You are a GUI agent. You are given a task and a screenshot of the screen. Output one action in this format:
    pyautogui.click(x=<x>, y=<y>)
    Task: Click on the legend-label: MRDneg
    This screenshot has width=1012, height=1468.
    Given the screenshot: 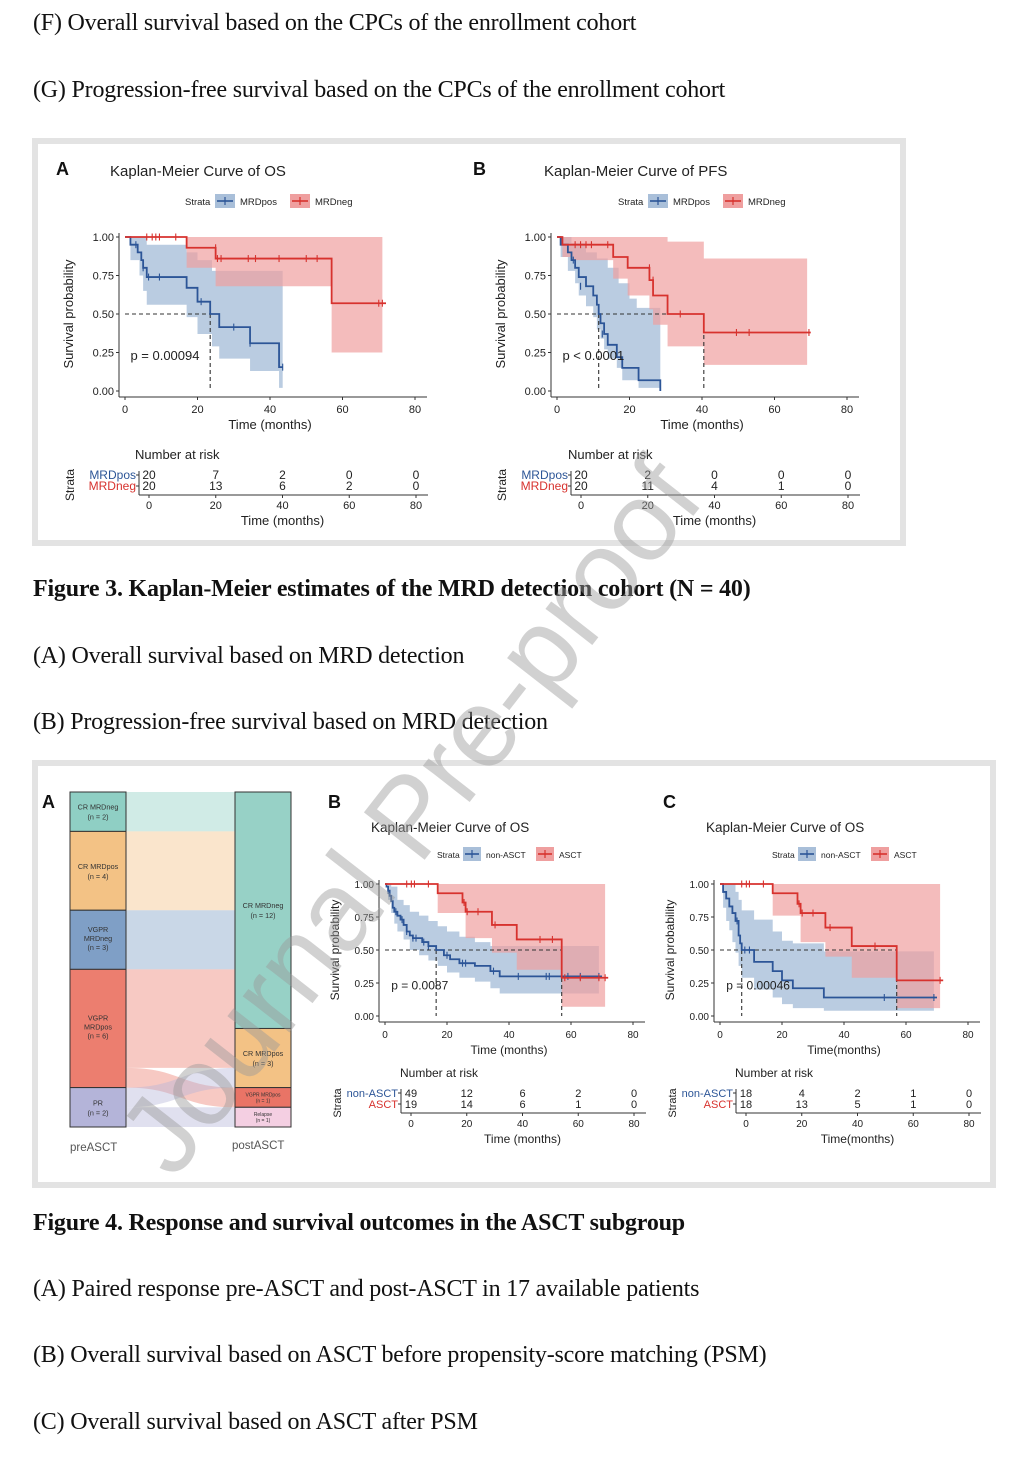 What is the action you would take?
    pyautogui.click(x=334, y=202)
    